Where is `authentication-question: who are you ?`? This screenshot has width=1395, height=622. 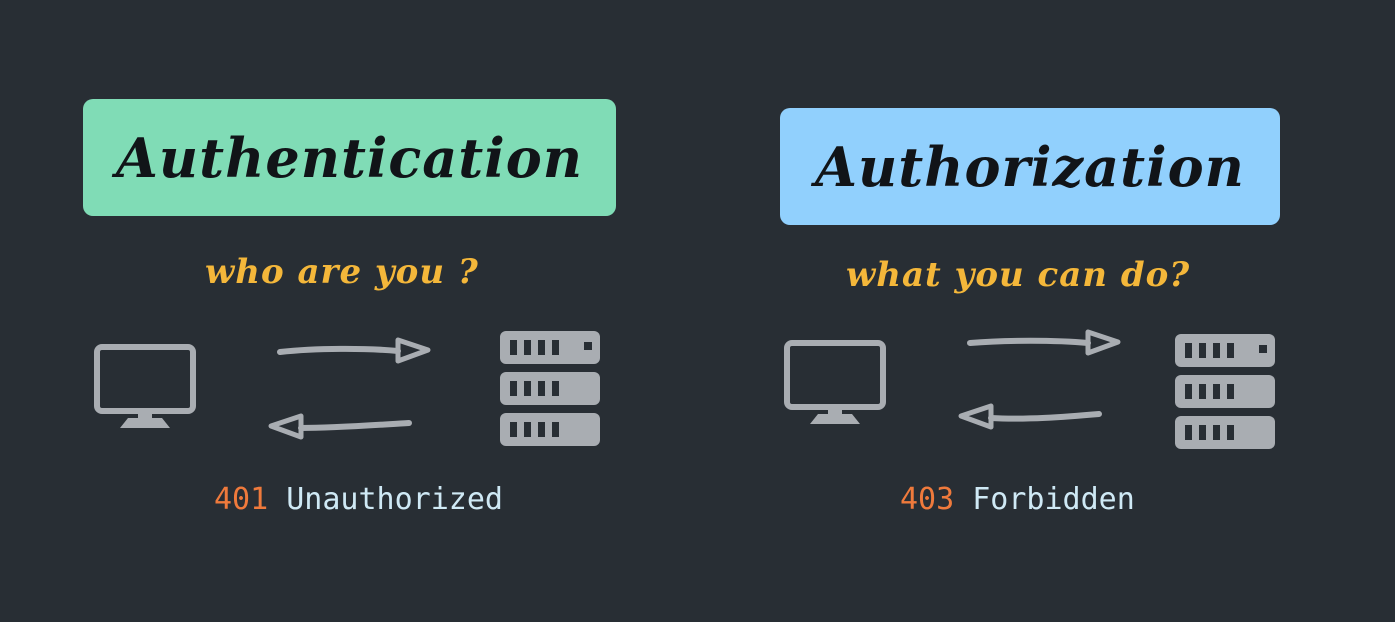
authentication-question: who are you ? is located at coordinates (342, 272).